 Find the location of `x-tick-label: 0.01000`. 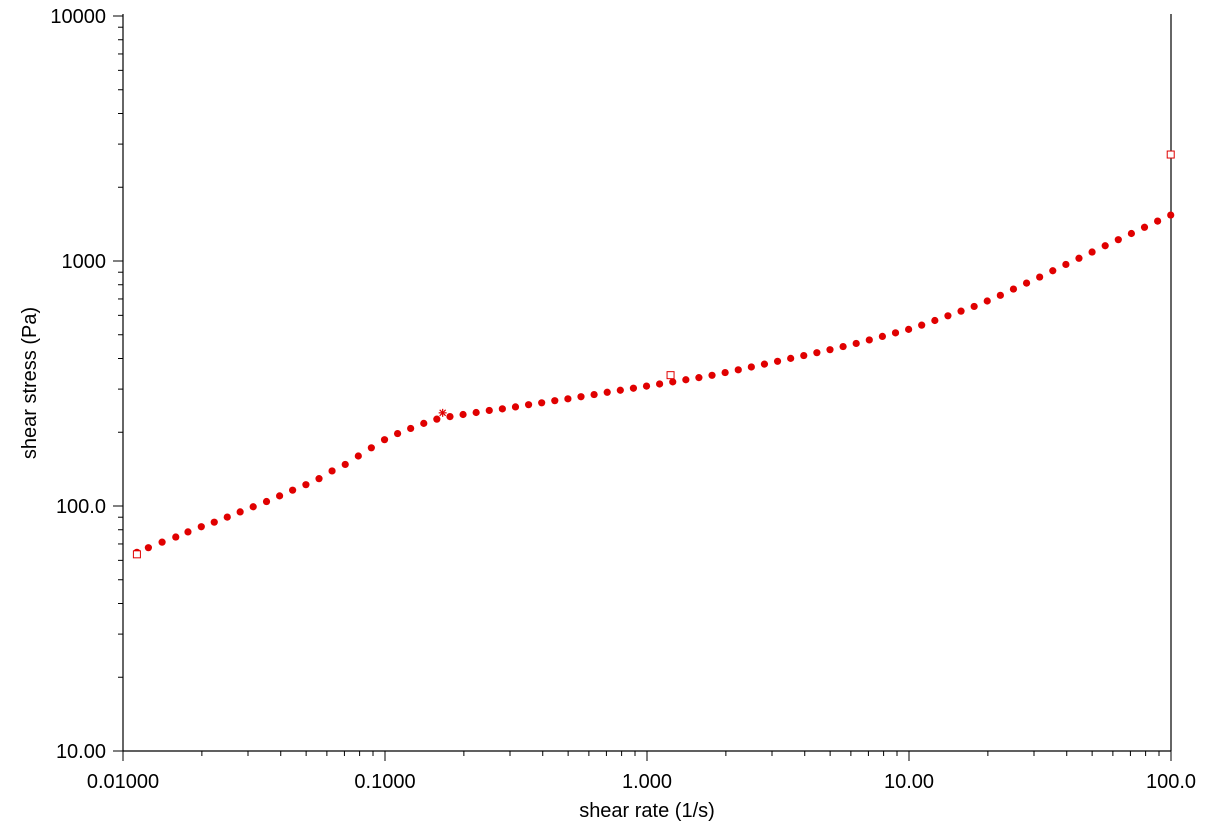

x-tick-label: 0.01000 is located at coordinates (123, 782).